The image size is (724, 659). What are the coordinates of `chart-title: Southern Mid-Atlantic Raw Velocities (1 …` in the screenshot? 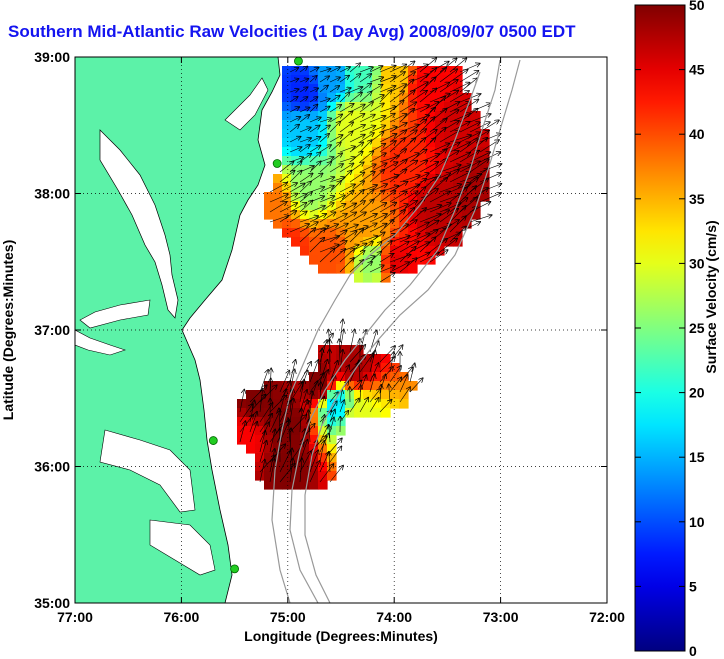 It's located at (292, 31).